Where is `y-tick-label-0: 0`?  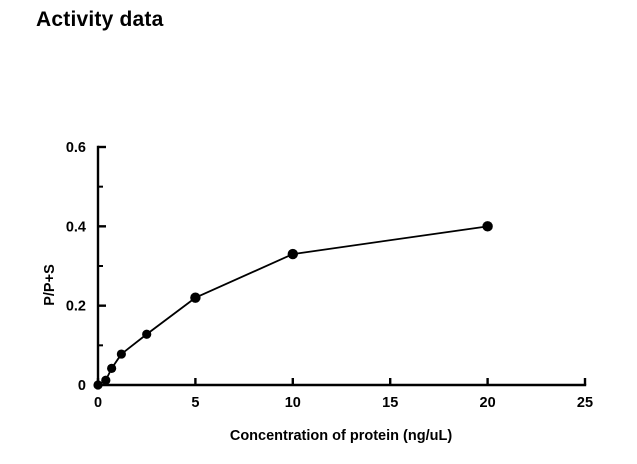
y-tick-label-0: 0 is located at coordinates (82, 386).